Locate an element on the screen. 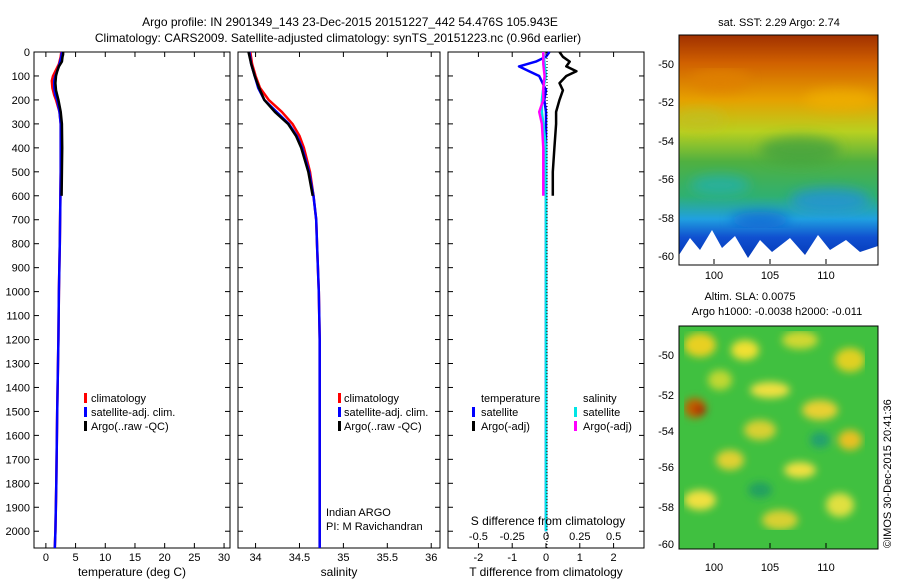 Image resolution: width=900 pixels, height=580 pixels. depth-tick-label: 400 is located at coordinates (21, 149).